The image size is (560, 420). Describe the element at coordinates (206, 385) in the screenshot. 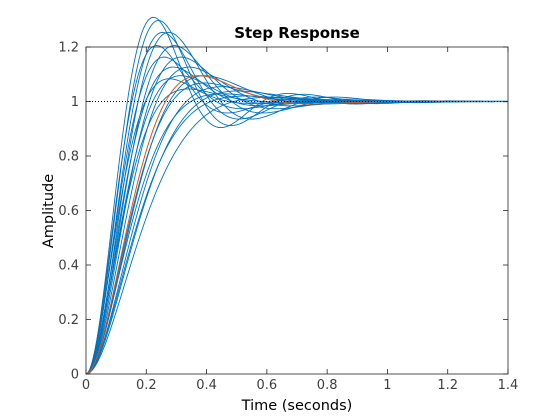

I see `x-tick-label: 0.4` at that location.